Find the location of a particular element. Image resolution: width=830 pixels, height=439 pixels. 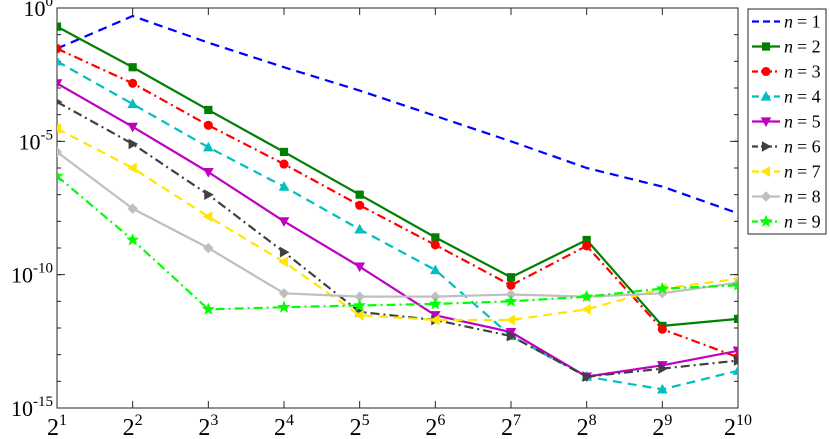

x-tick-label: 23 is located at coordinates (208, 425).